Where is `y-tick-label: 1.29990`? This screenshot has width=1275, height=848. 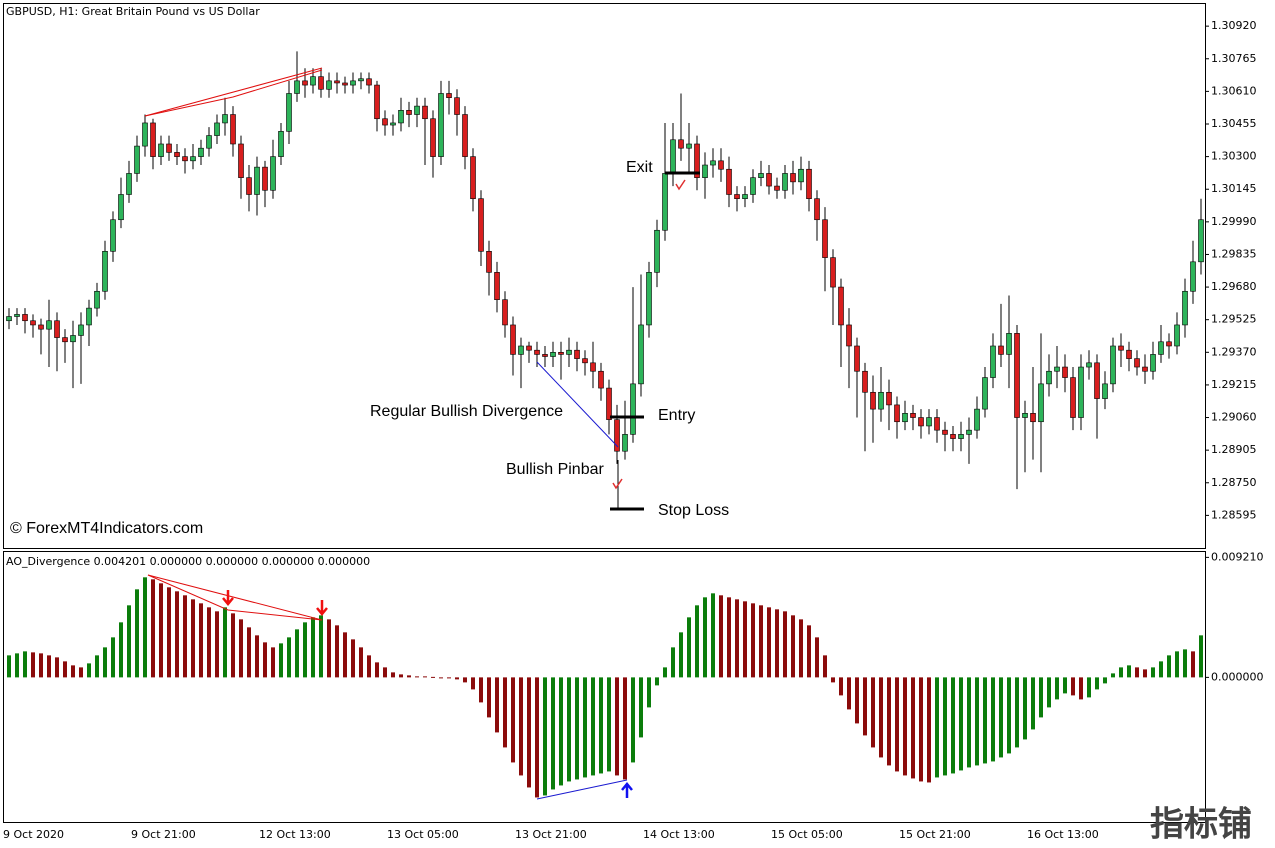
y-tick-label: 1.29990 is located at coordinates (1234, 221).